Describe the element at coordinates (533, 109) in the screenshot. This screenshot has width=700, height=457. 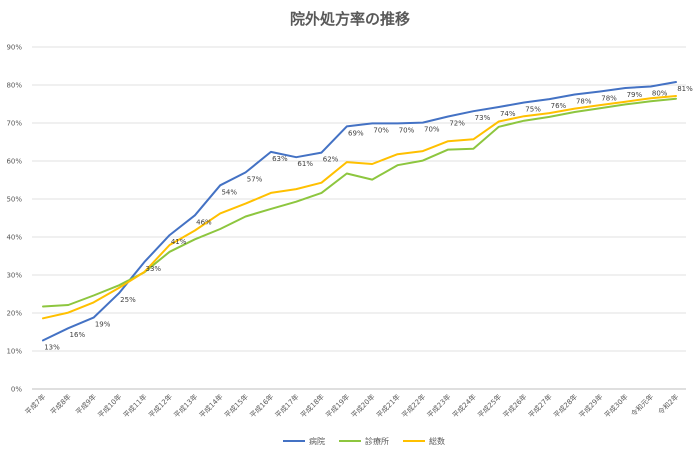
I see `data-label: 75%` at that location.